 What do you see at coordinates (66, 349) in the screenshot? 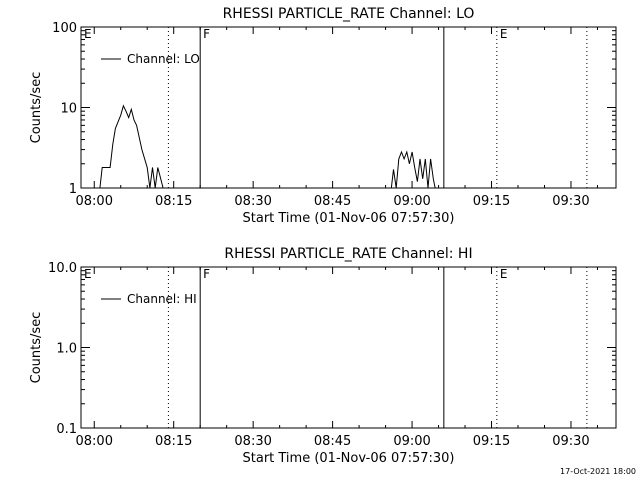
I see `y-tick-label: 1.0` at bounding box center [66, 349].